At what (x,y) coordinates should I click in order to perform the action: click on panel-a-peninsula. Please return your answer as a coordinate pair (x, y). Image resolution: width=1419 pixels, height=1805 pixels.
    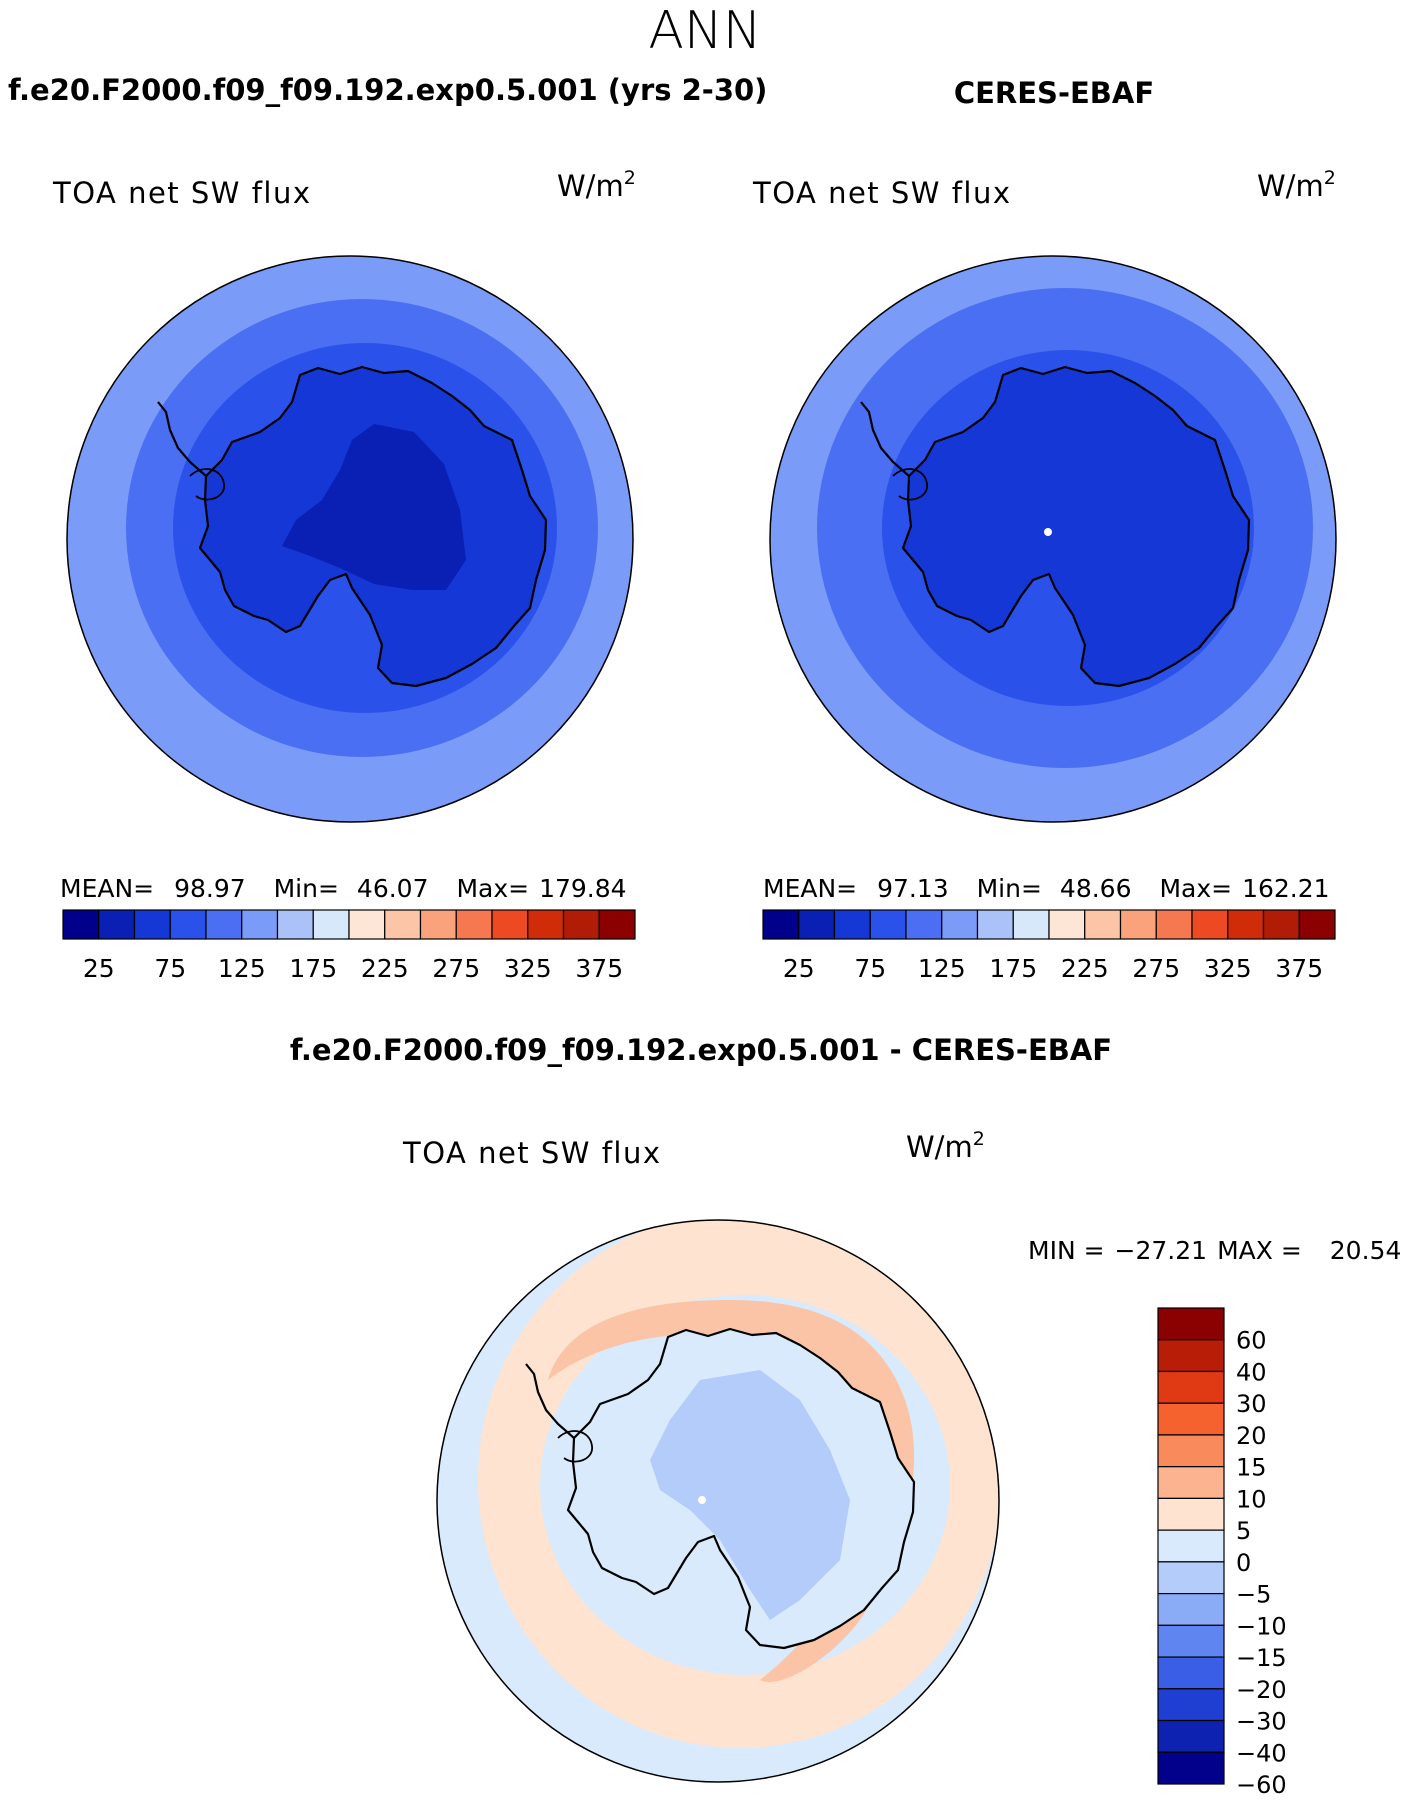
    Looking at the image, I should click on (182, 439).